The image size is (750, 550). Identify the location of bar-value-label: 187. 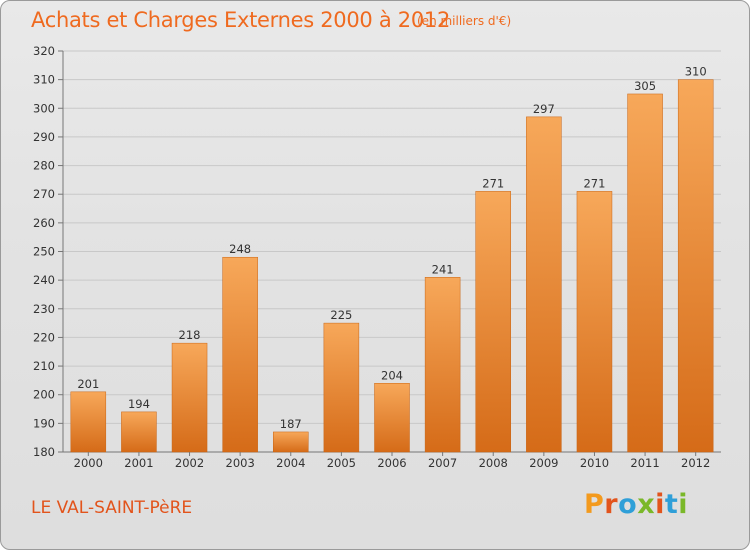
(291, 424).